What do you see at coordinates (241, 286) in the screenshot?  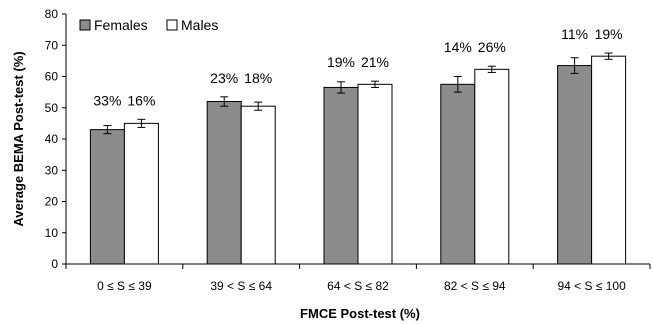 I see `x-tick-label: 39 < S ≤ 64` at bounding box center [241, 286].